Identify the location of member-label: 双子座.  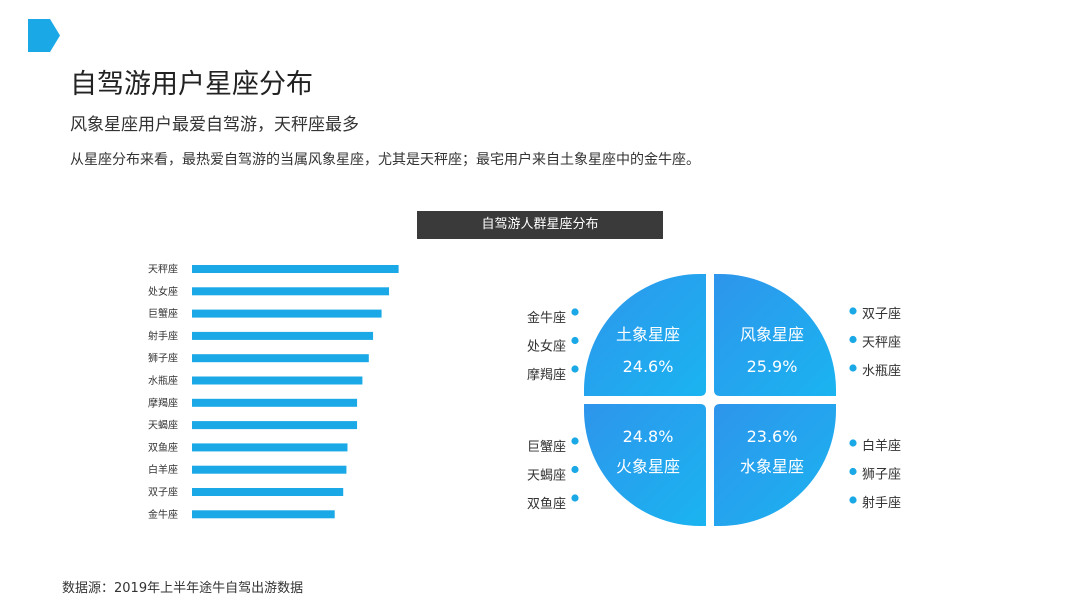
(881, 314).